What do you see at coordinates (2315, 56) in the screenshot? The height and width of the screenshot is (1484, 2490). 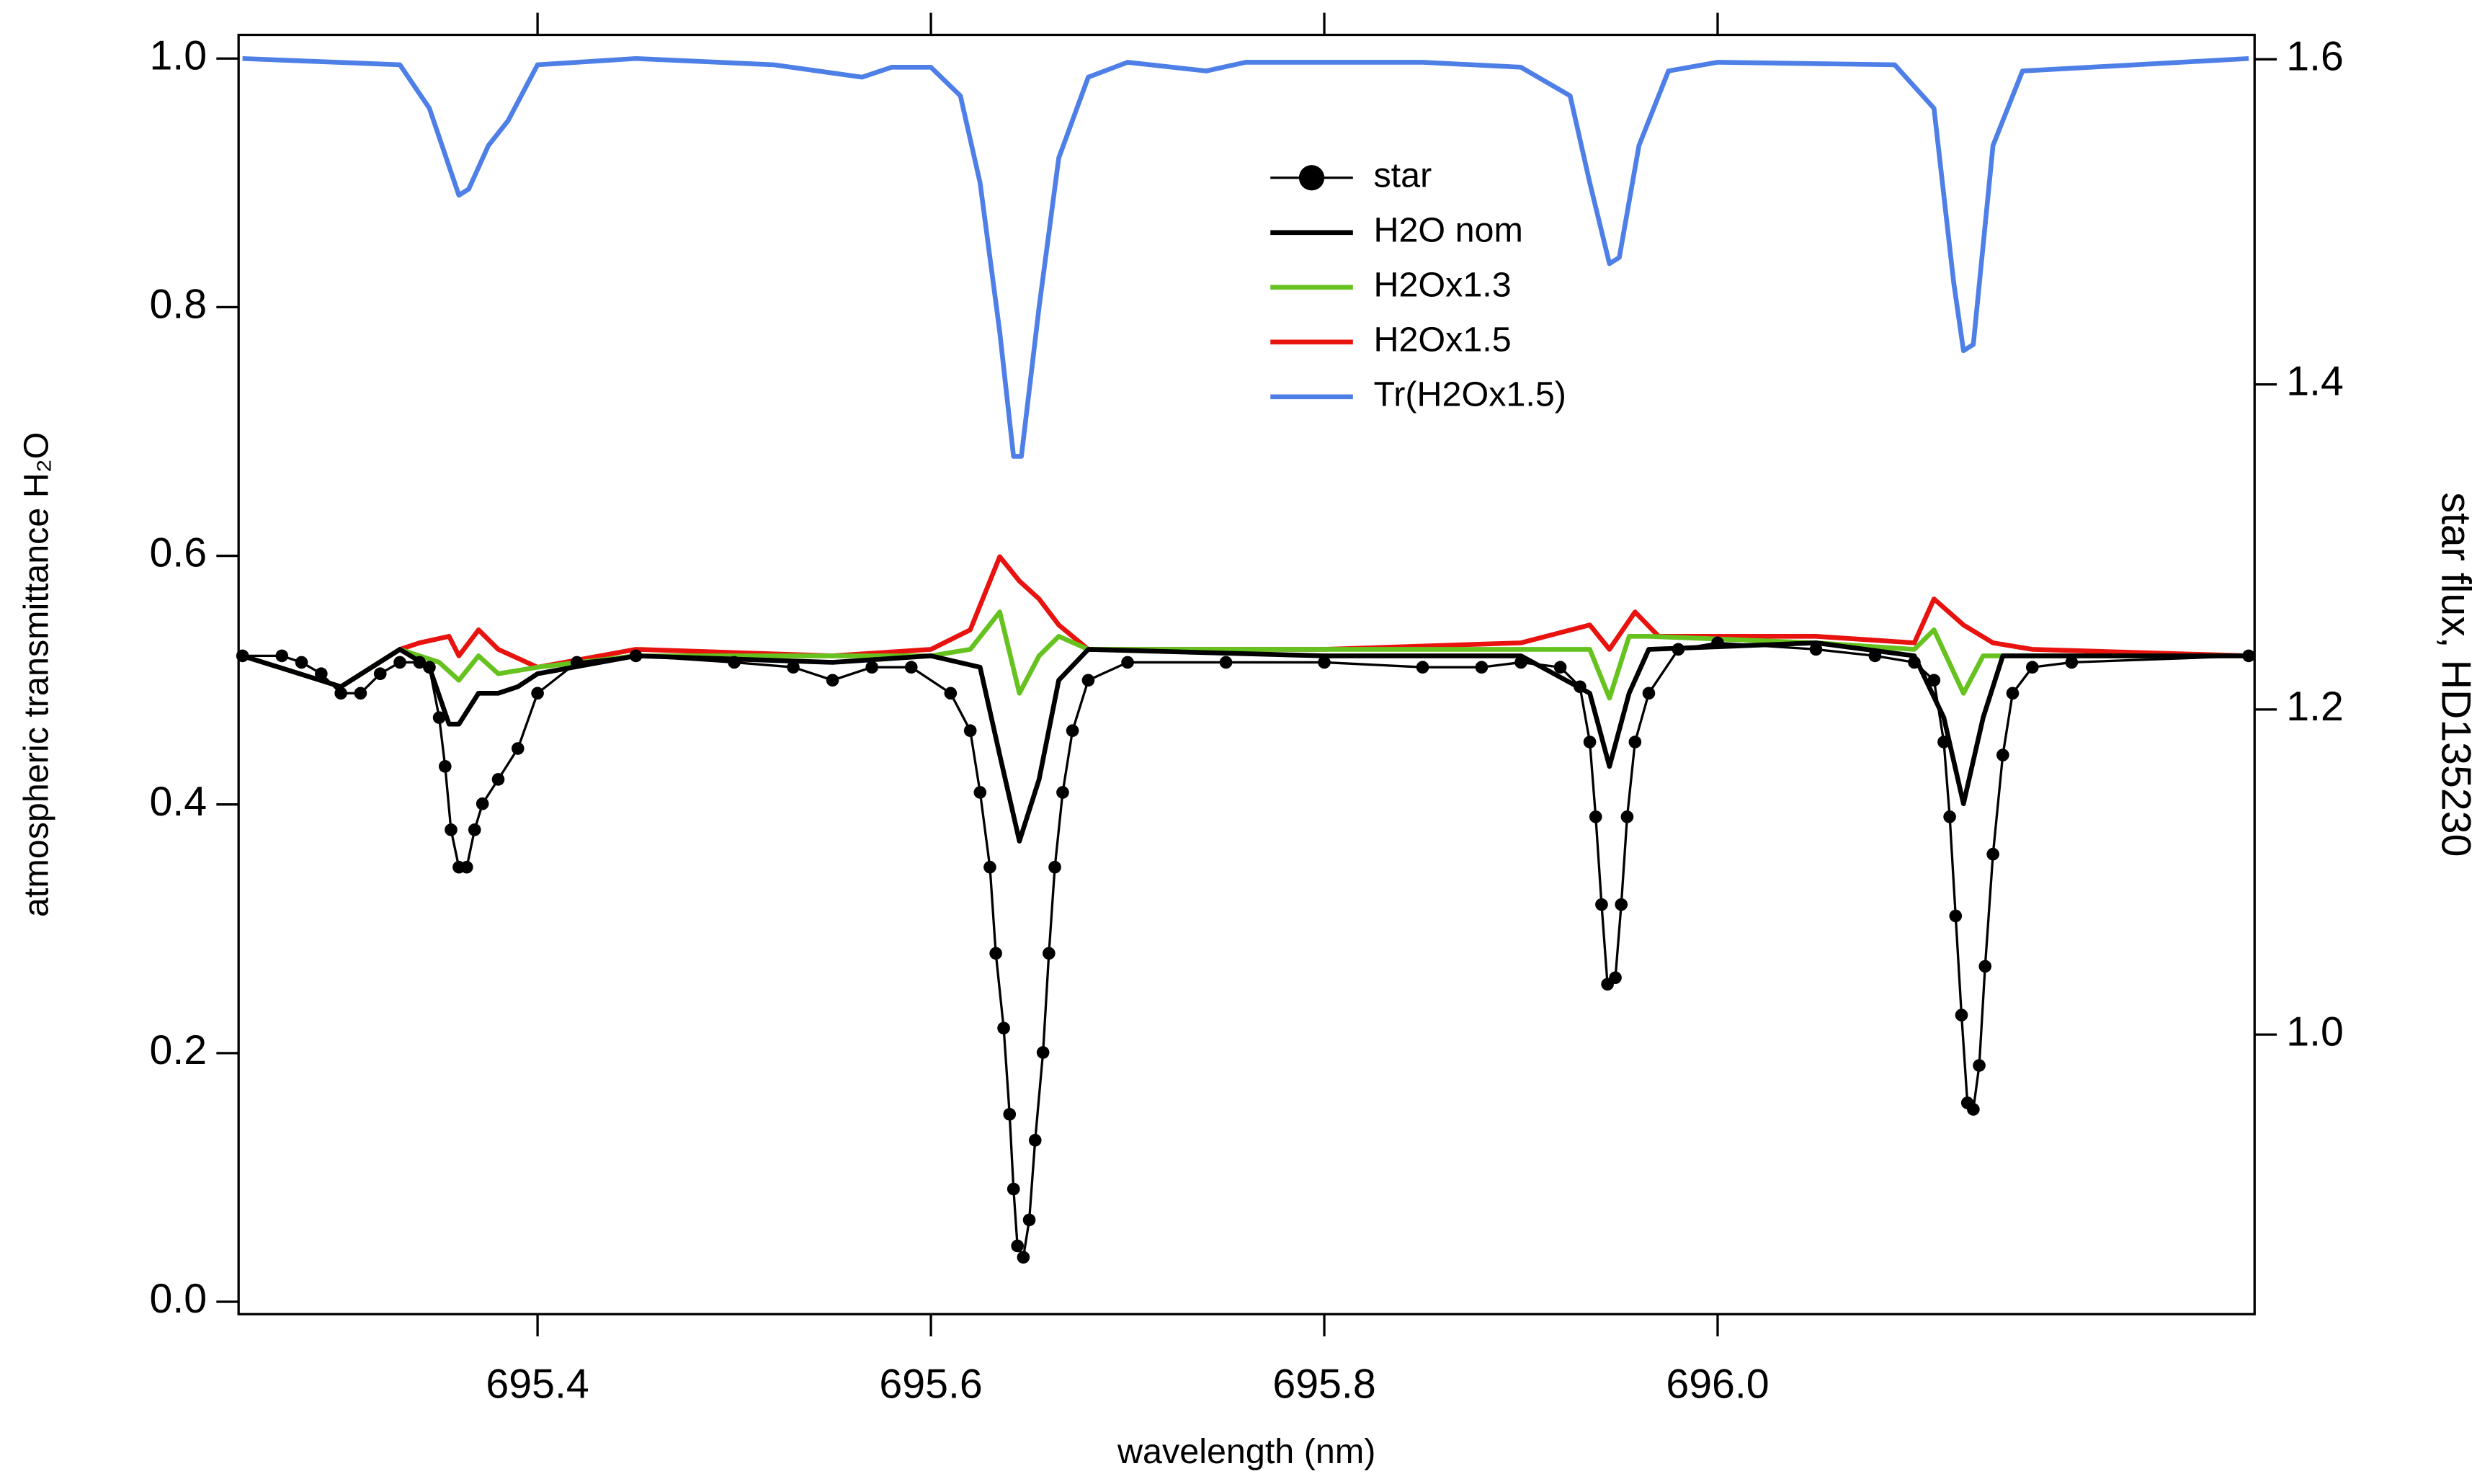 I see `y2-tick-label: 1.6` at bounding box center [2315, 56].